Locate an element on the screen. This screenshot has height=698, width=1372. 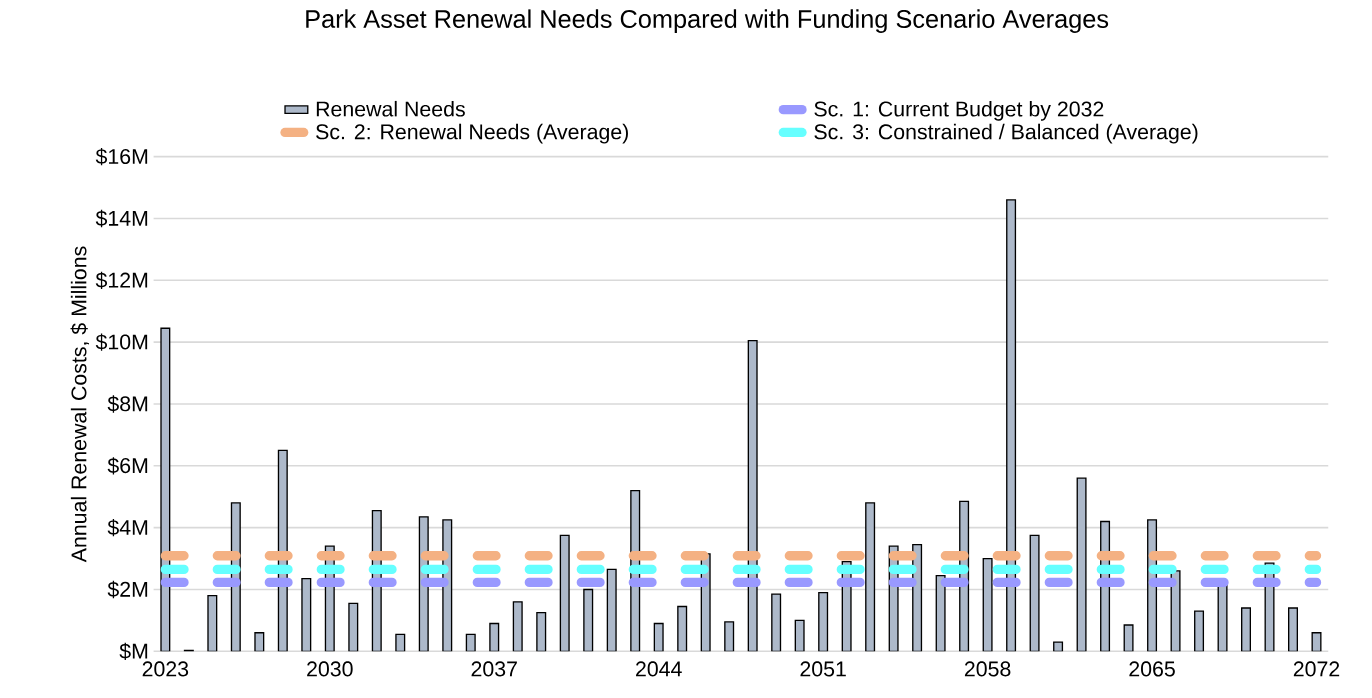
y-tick-label: $4M is located at coordinates (127, 528).